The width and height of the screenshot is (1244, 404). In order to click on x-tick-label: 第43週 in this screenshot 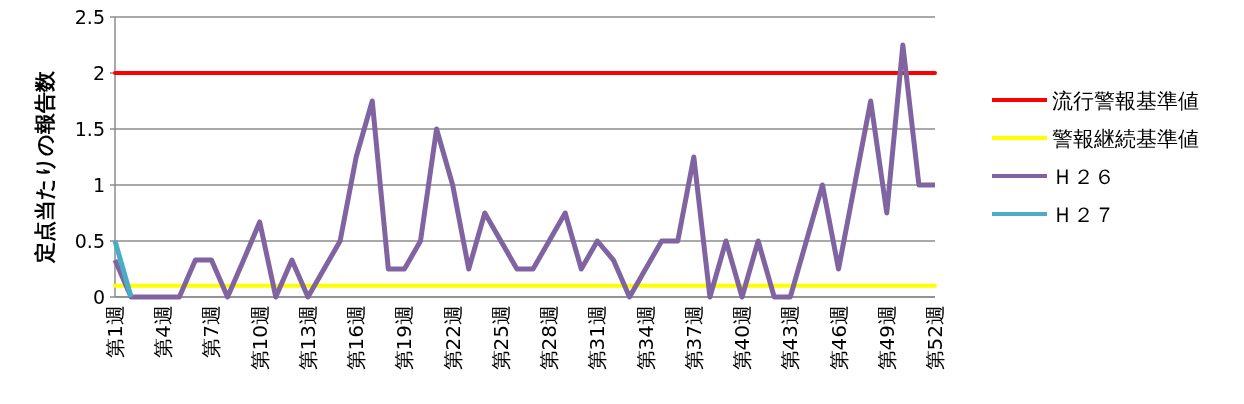, I will do `click(790, 338)`.